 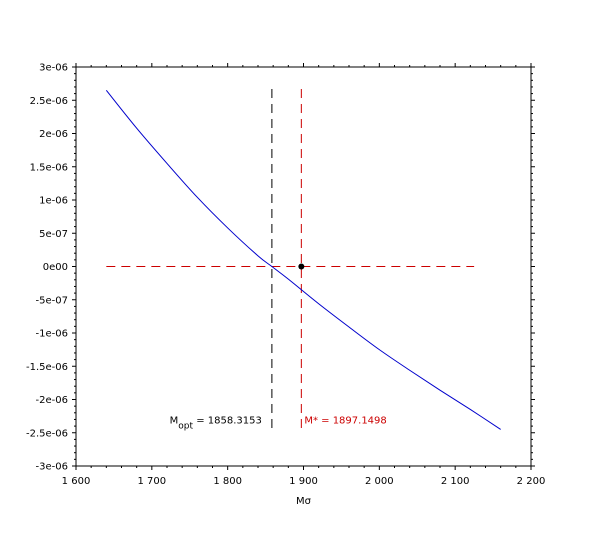 I want to click on y-tick-label: 0e00, so click(x=55, y=267).